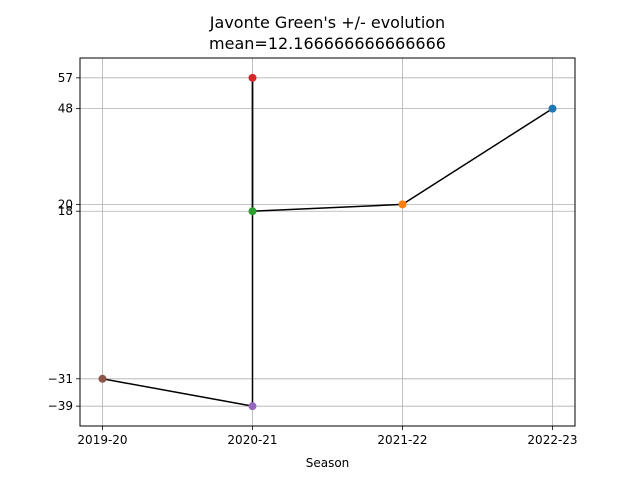 The image size is (640, 480). Describe the element at coordinates (60, 406) in the screenshot. I see `y-tick-label: −39` at that location.